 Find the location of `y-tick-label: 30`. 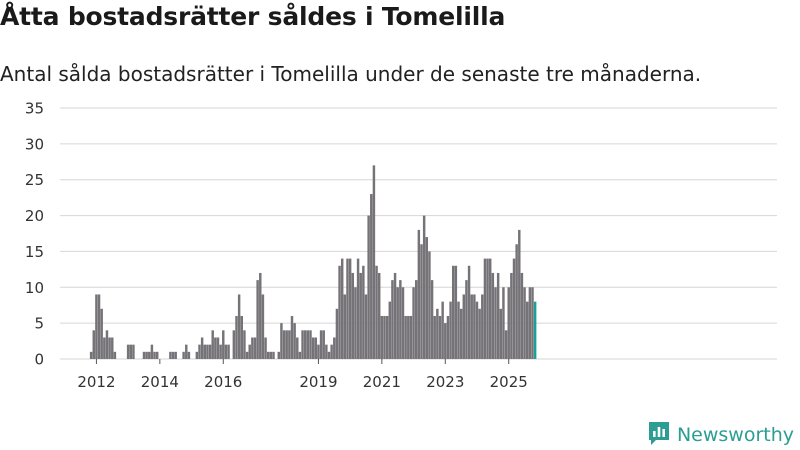

y-tick-label: 30 is located at coordinates (34, 144).